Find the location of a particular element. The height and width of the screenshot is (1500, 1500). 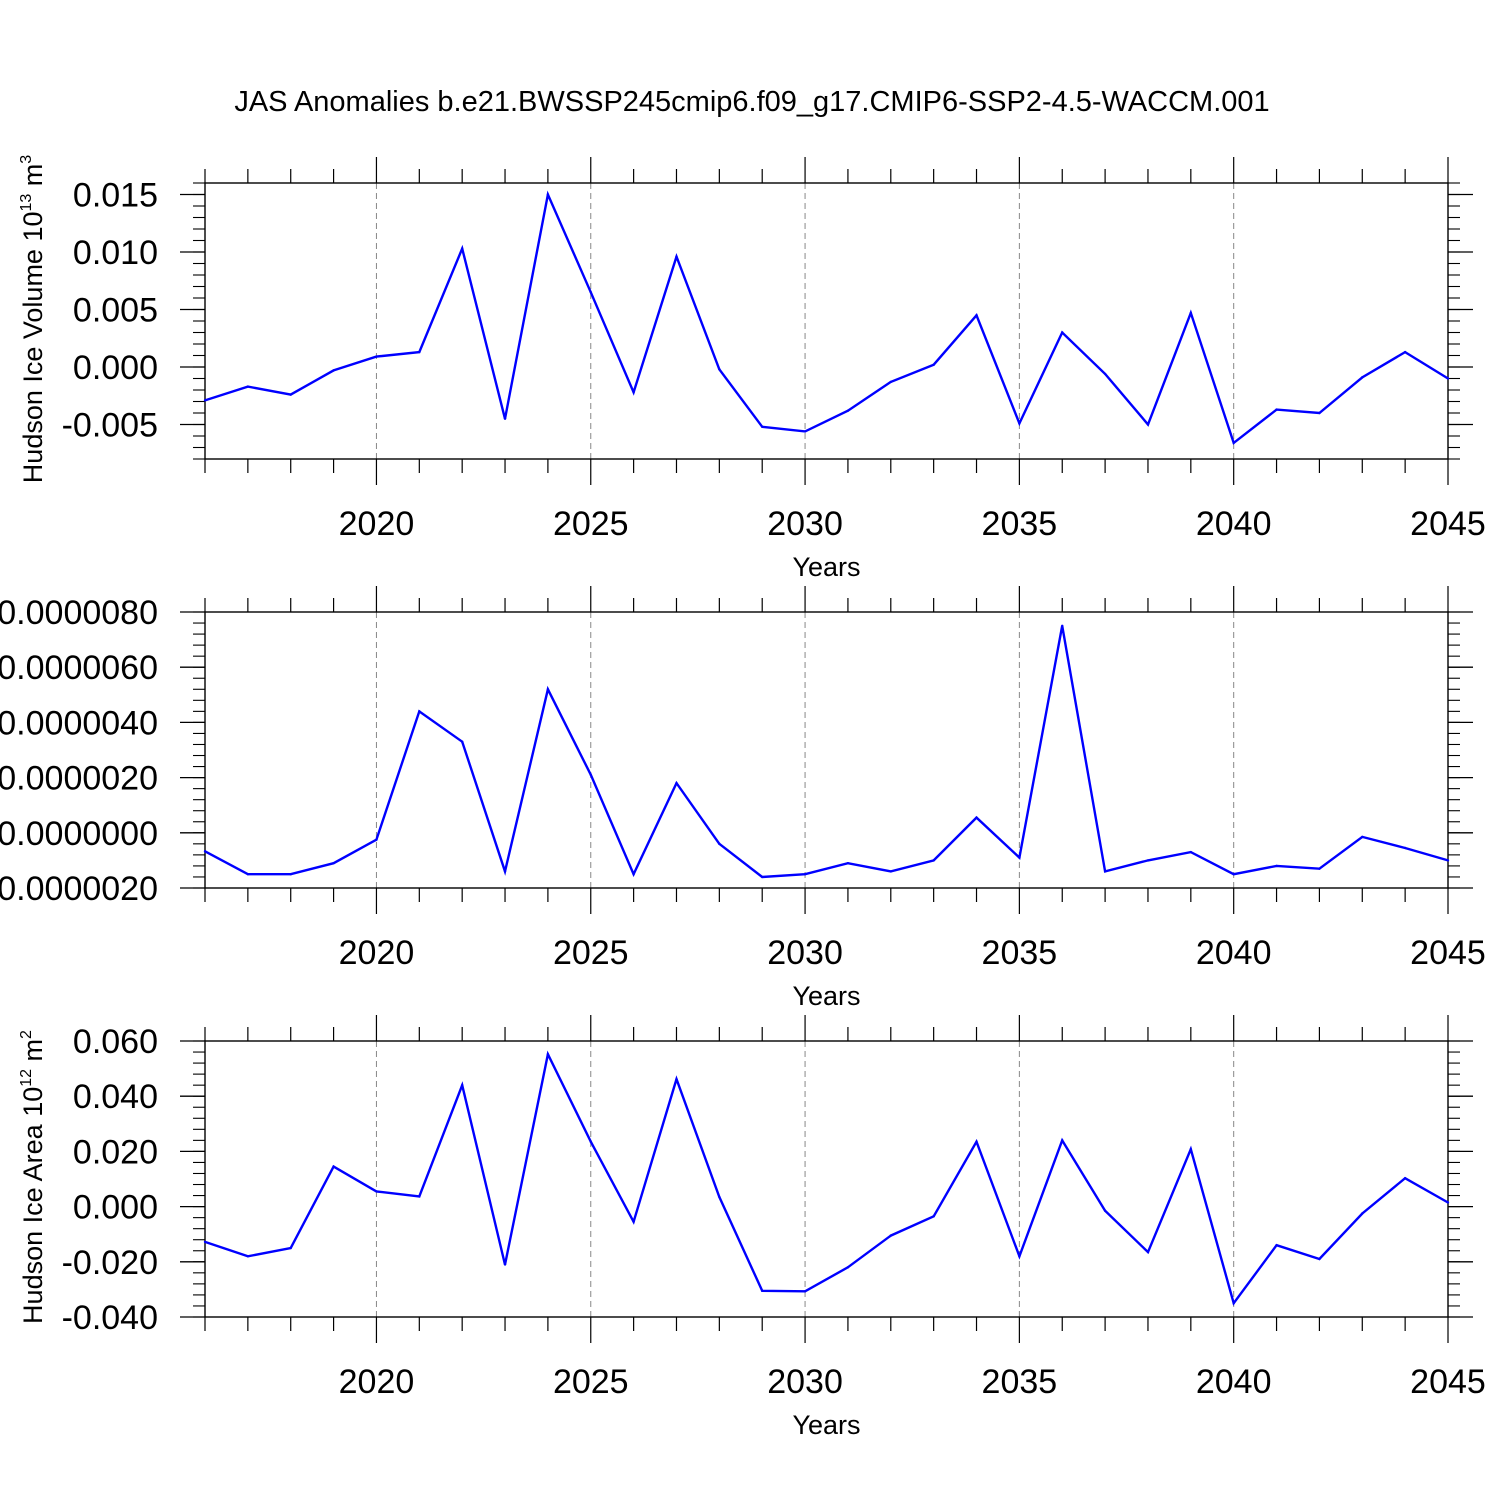

y-tick-label-4: -0.005 is located at coordinates (110, 426).